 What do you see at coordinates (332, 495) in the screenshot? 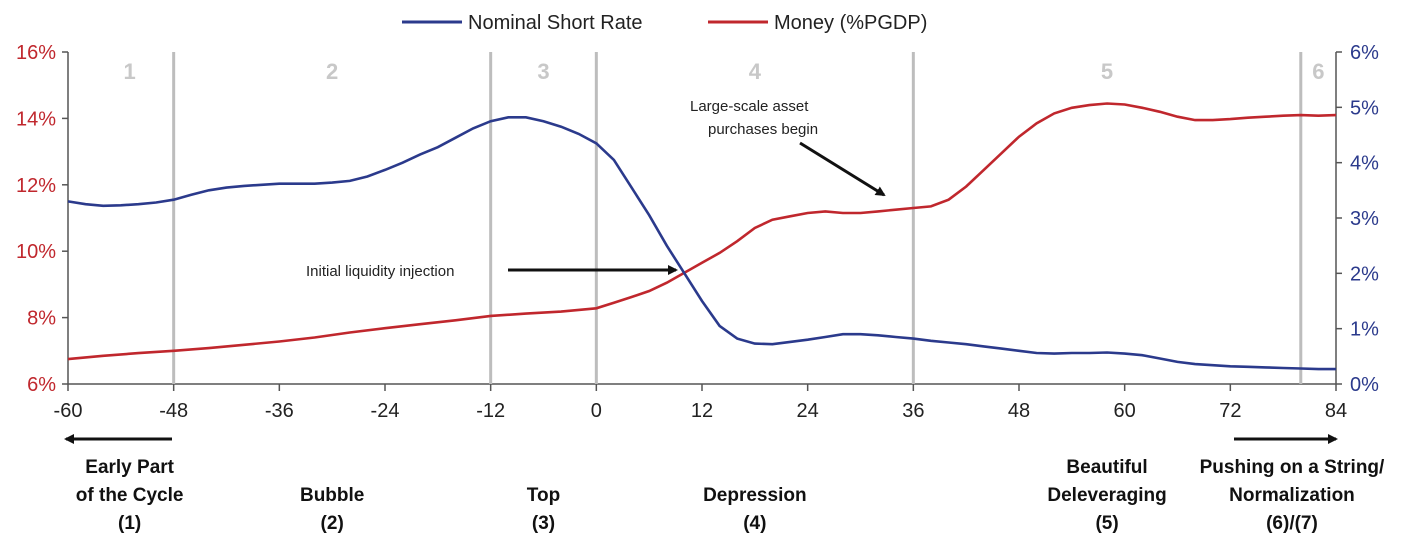
I see `phase-label-line: Bubble` at bounding box center [332, 495].